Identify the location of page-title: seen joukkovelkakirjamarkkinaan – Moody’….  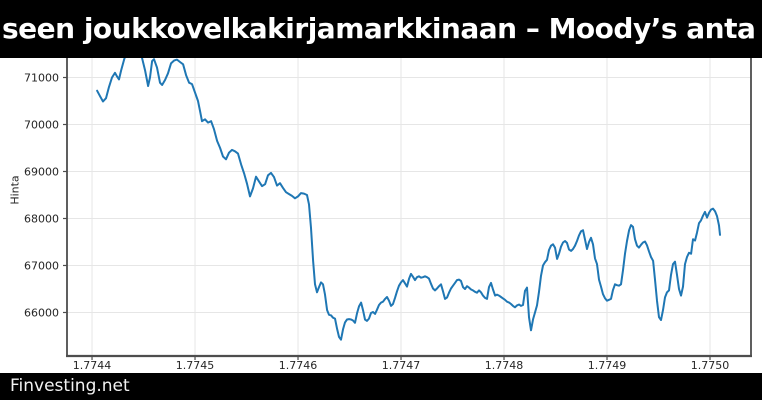
(379, 28).